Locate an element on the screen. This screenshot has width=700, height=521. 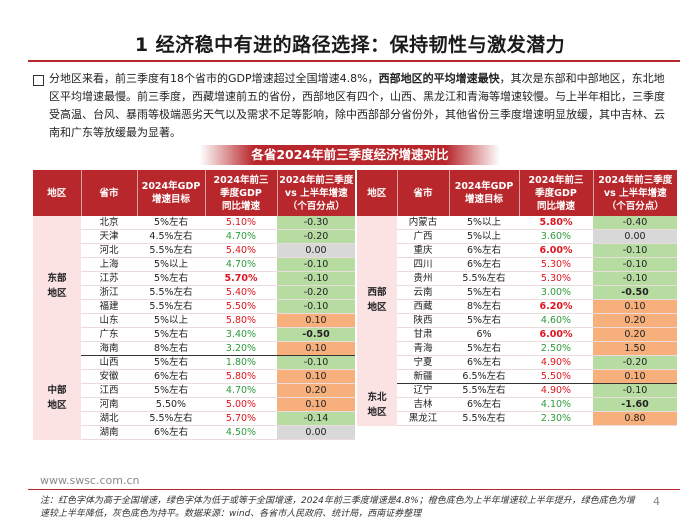
table-row: 青海 5%左右 2.50% 1.50 is located at coordinates (517, 348).